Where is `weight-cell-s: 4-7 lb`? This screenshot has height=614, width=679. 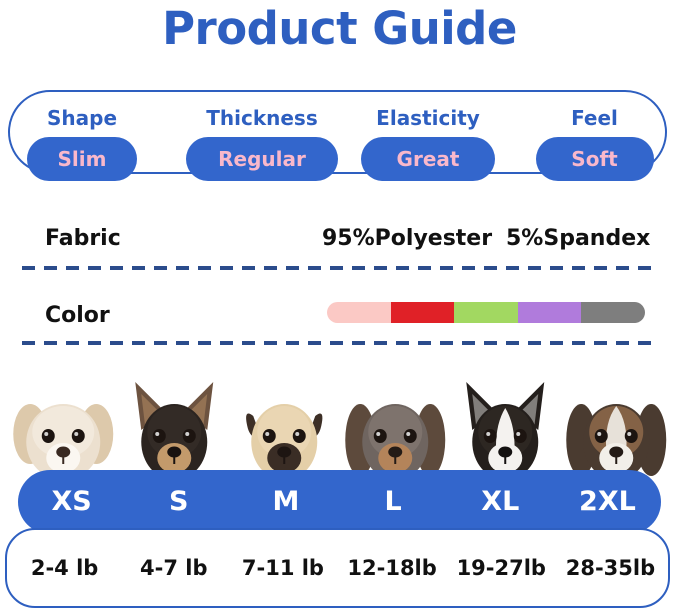
weight-cell-s: 4-7 lb is located at coordinates (174, 568).